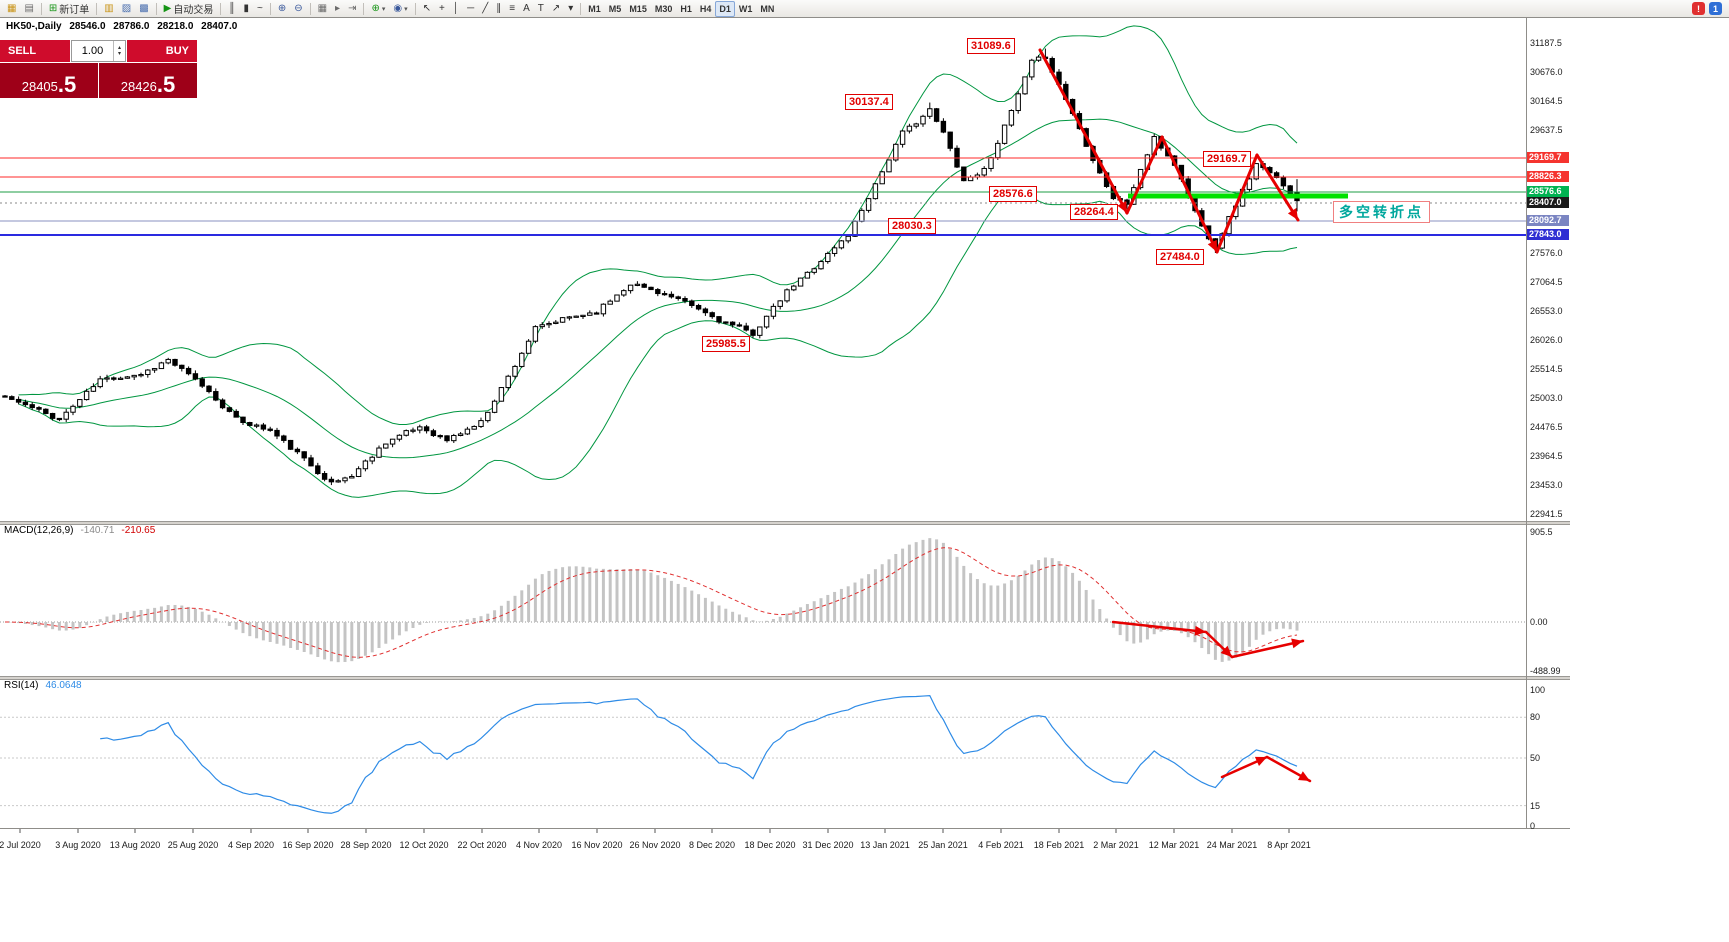 This screenshot has height=942, width=1729. What do you see at coordinates (539, 845) in the screenshot?
I see `date-axis-label: 4 Nov 2020` at bounding box center [539, 845].